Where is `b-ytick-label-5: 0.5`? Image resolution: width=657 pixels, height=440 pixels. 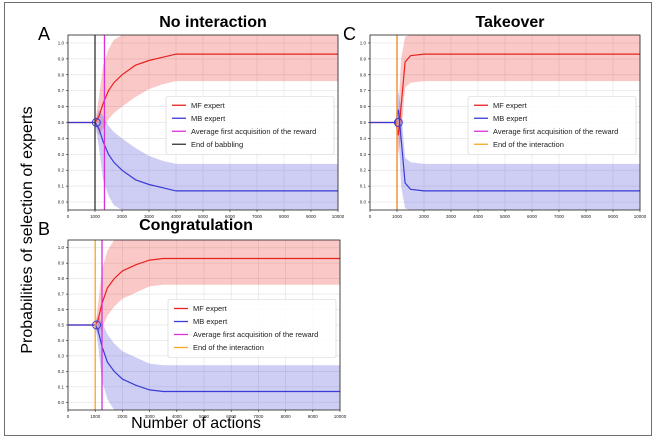
b-ytick-label-5: 0.5 is located at coordinates (61, 325).